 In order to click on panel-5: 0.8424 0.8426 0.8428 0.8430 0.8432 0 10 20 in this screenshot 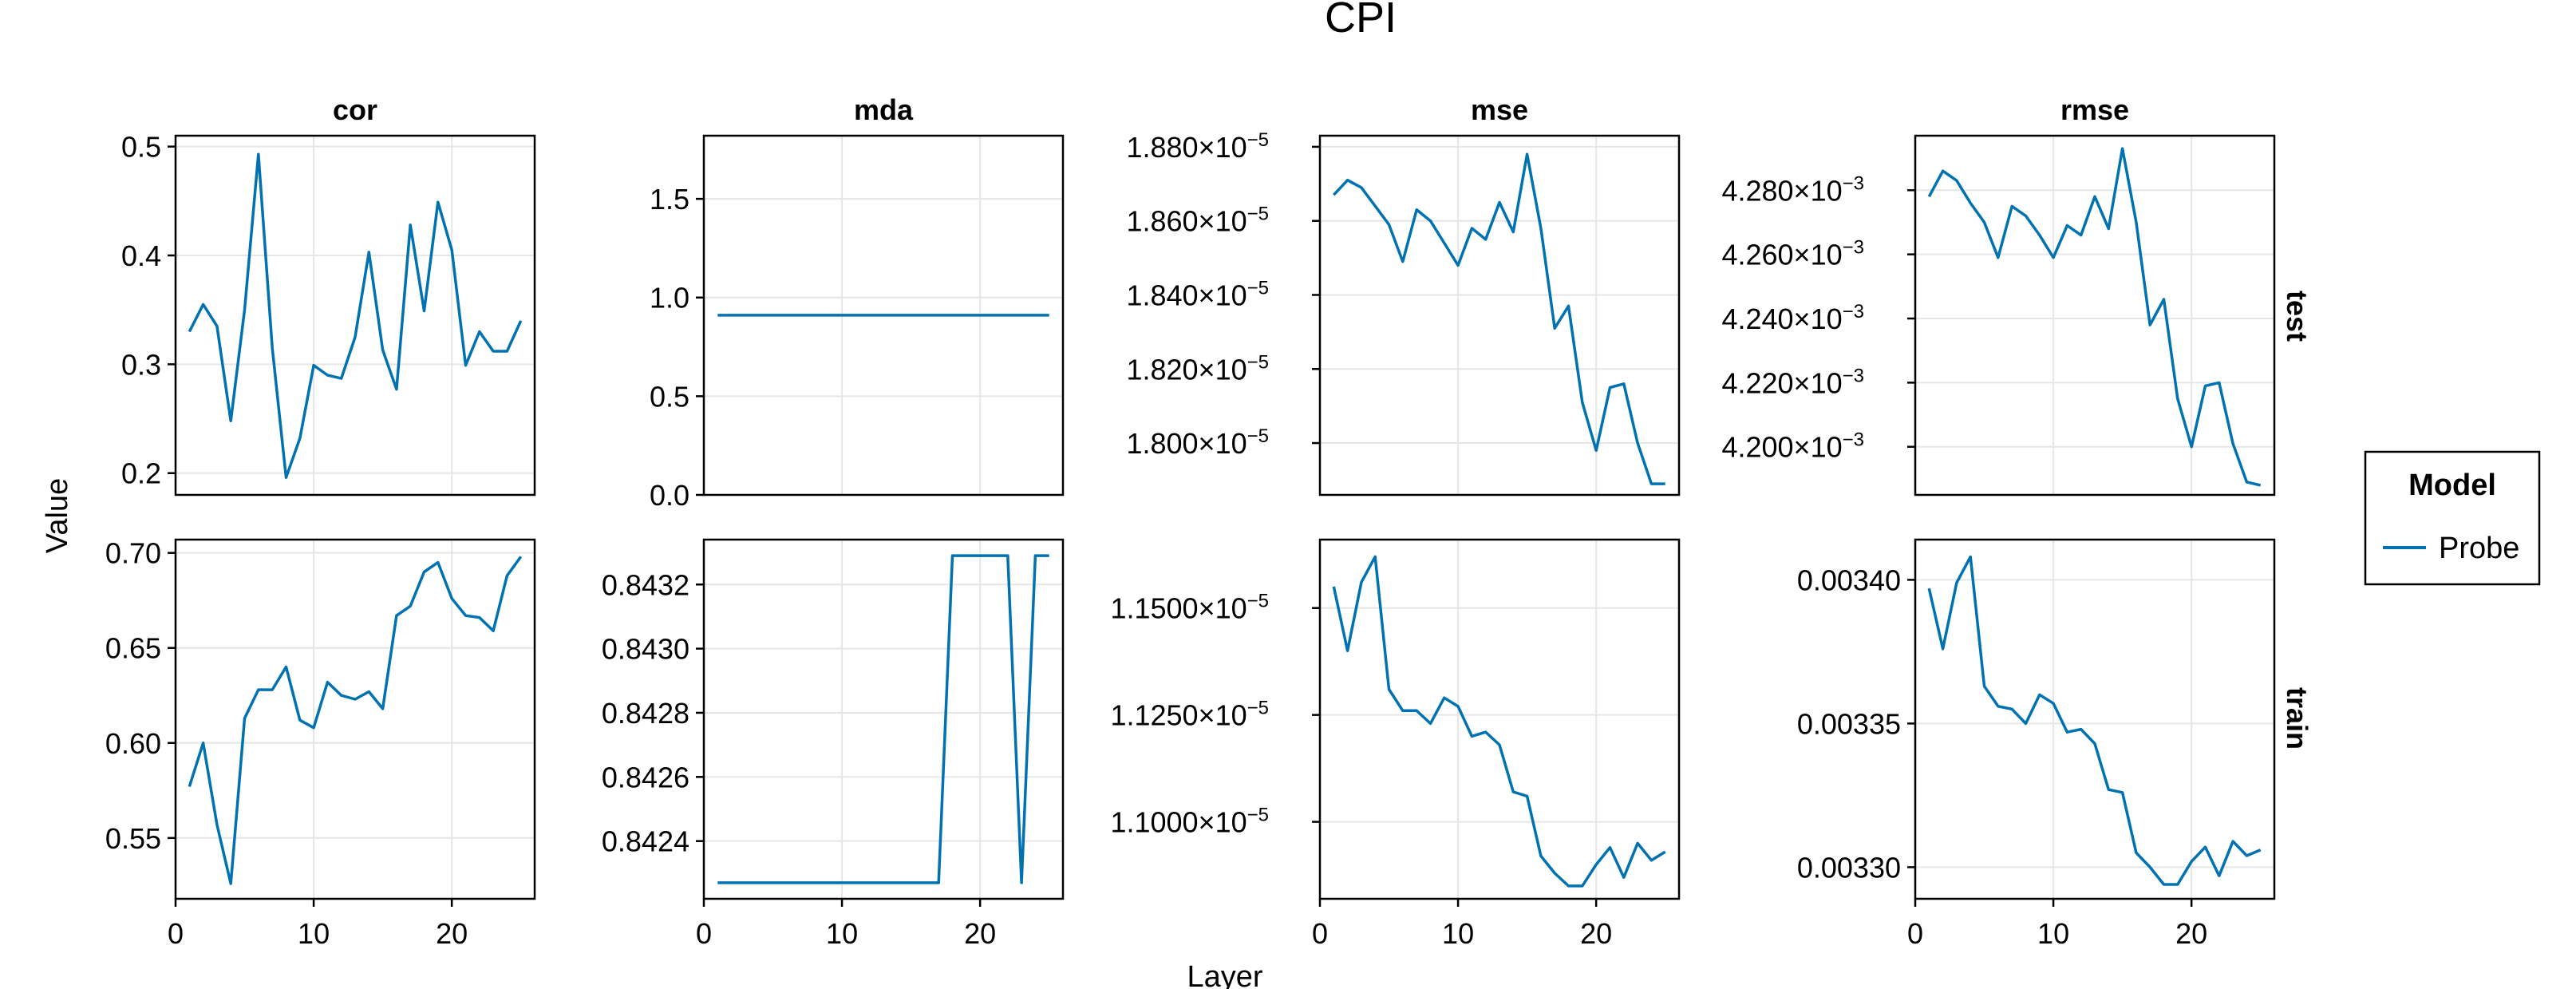, I will do `click(833, 744)`.